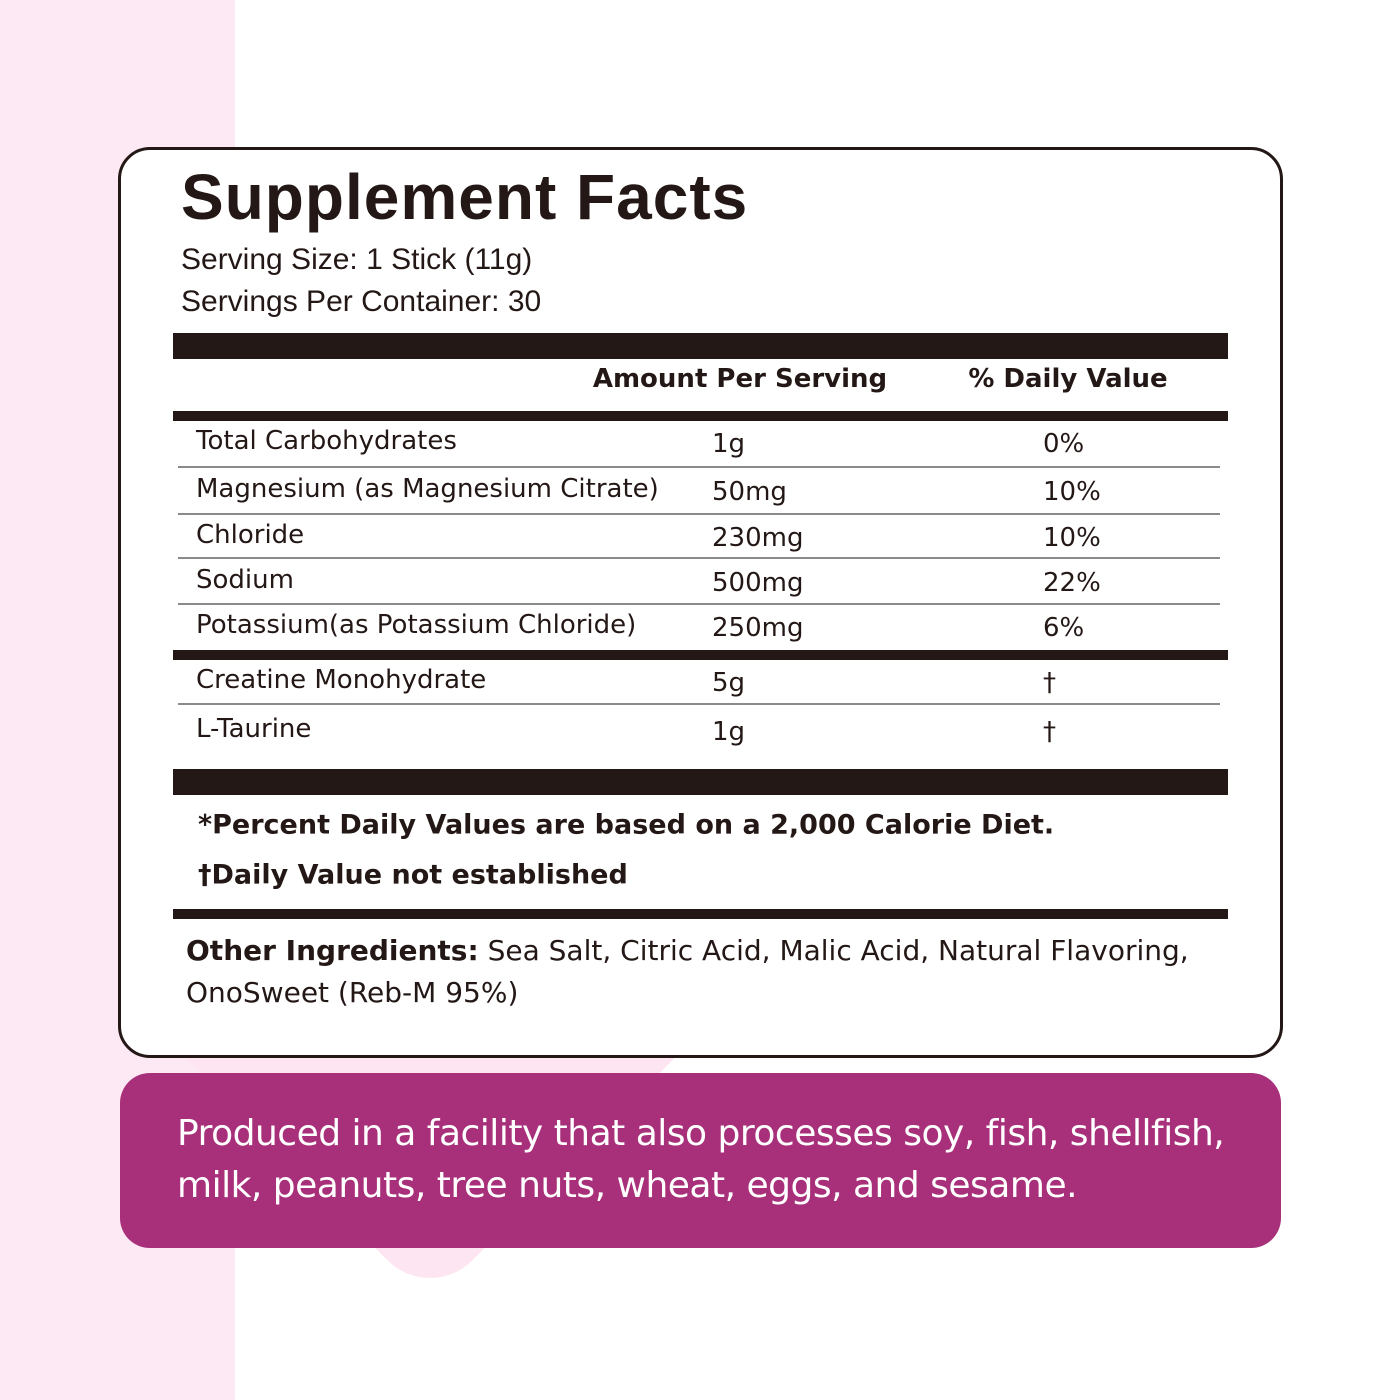 The height and width of the screenshot is (1400, 1400). What do you see at coordinates (740, 379) in the screenshot?
I see `column-header: Amount Per Serving` at bounding box center [740, 379].